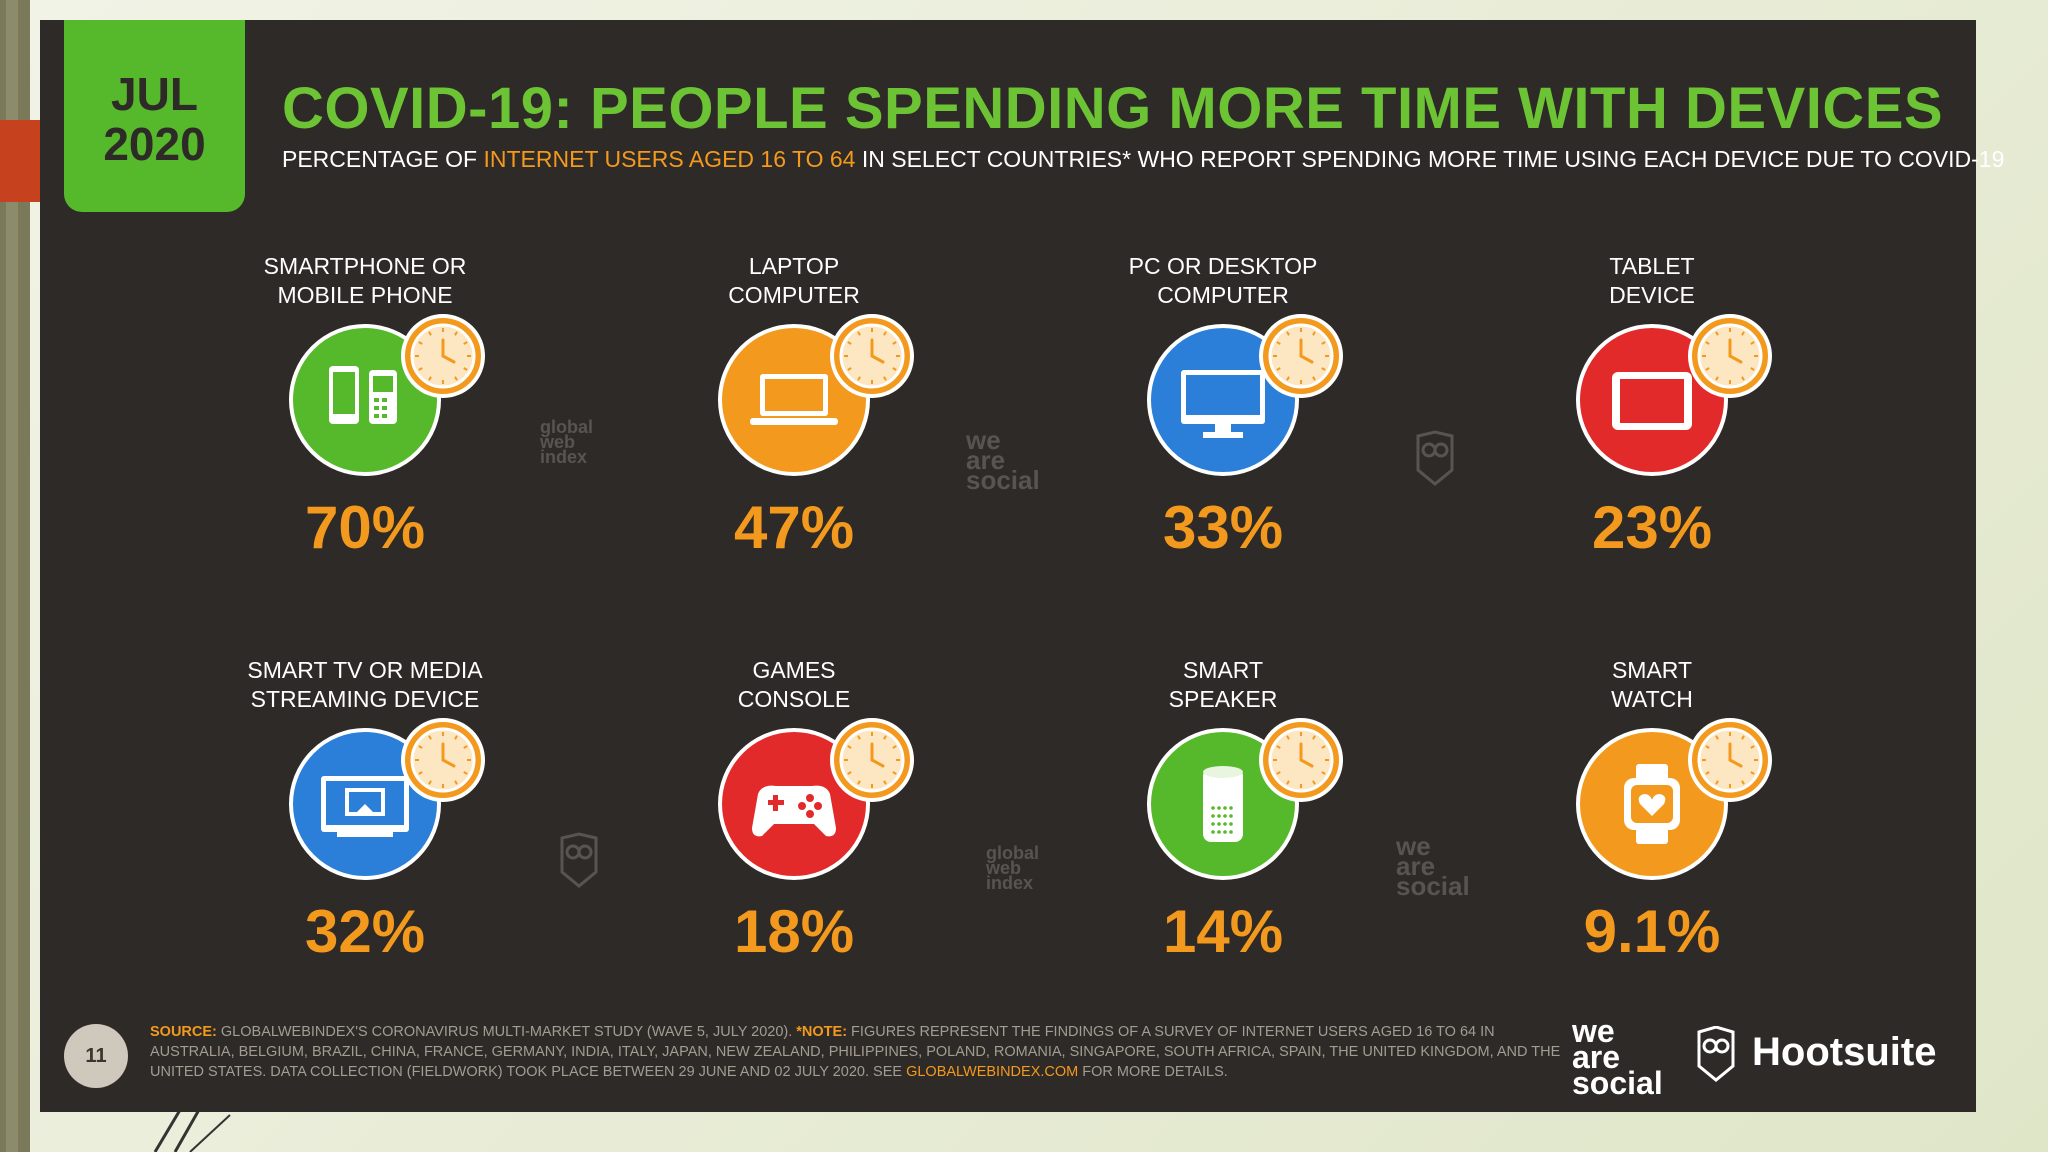  I want to click on device-label: LAPTOP COMPUTER, so click(794, 280).